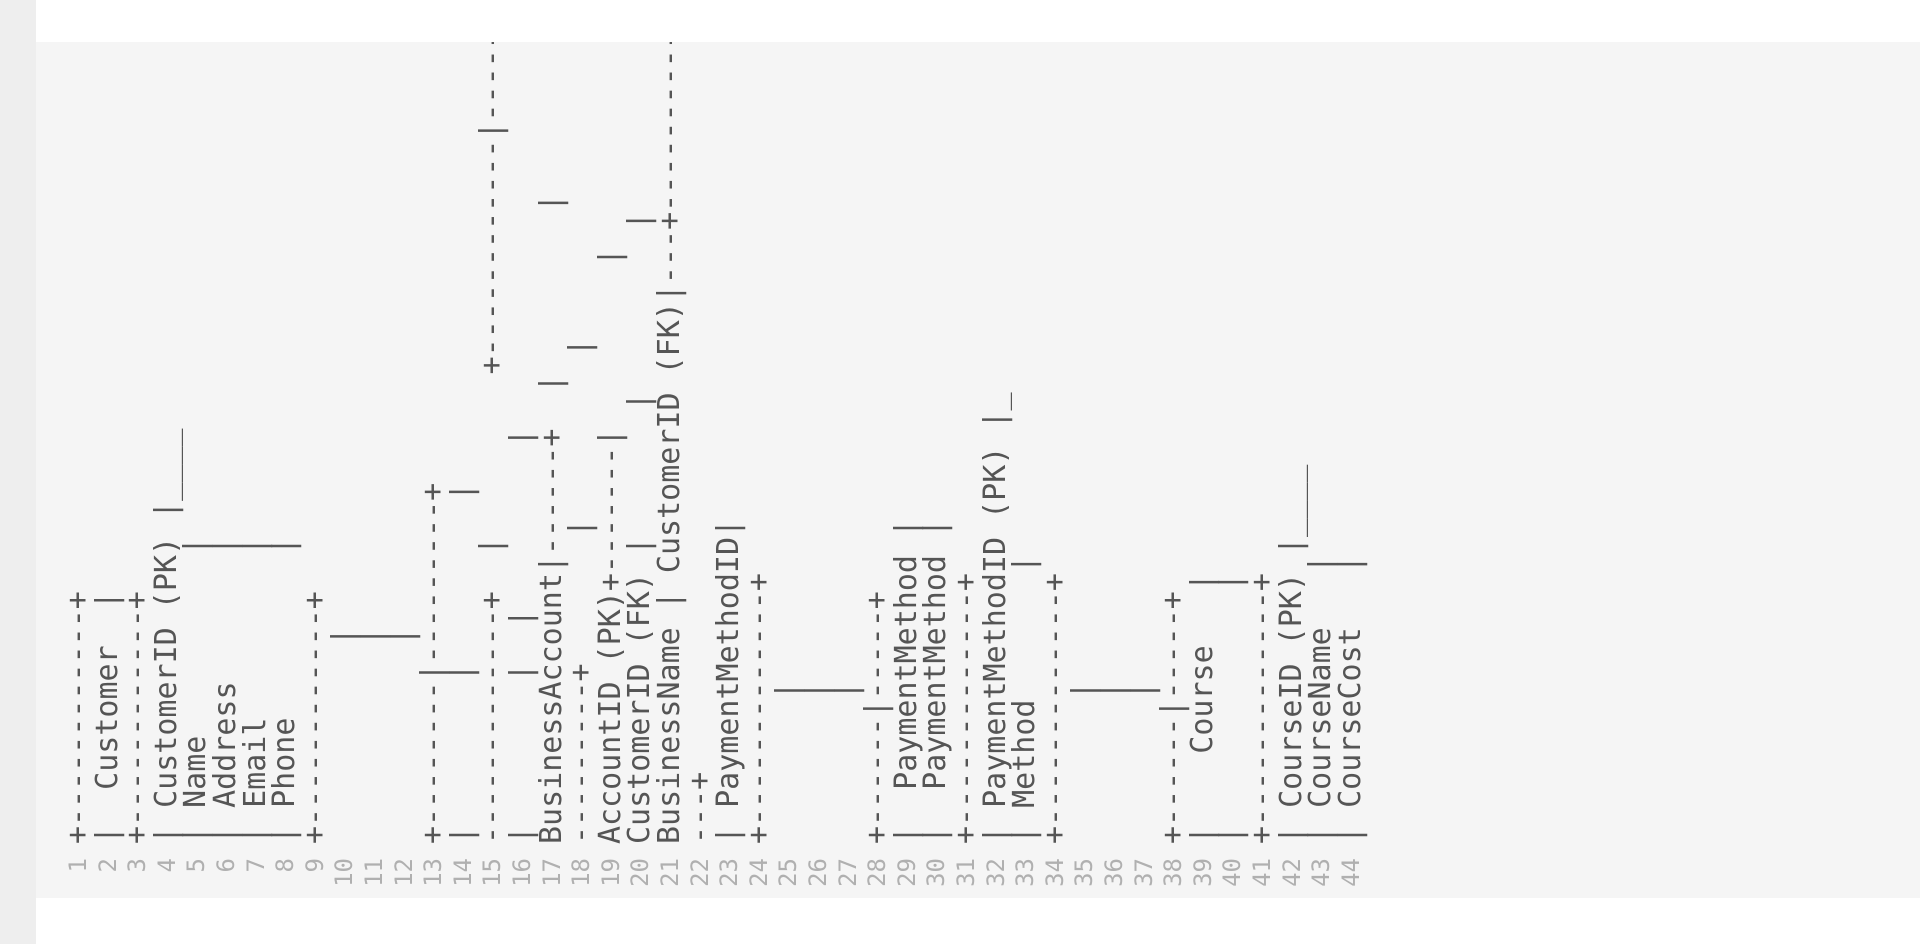 This screenshot has width=1920, height=944. What do you see at coordinates (18, 472) in the screenshot?
I see `page-gutter` at bounding box center [18, 472].